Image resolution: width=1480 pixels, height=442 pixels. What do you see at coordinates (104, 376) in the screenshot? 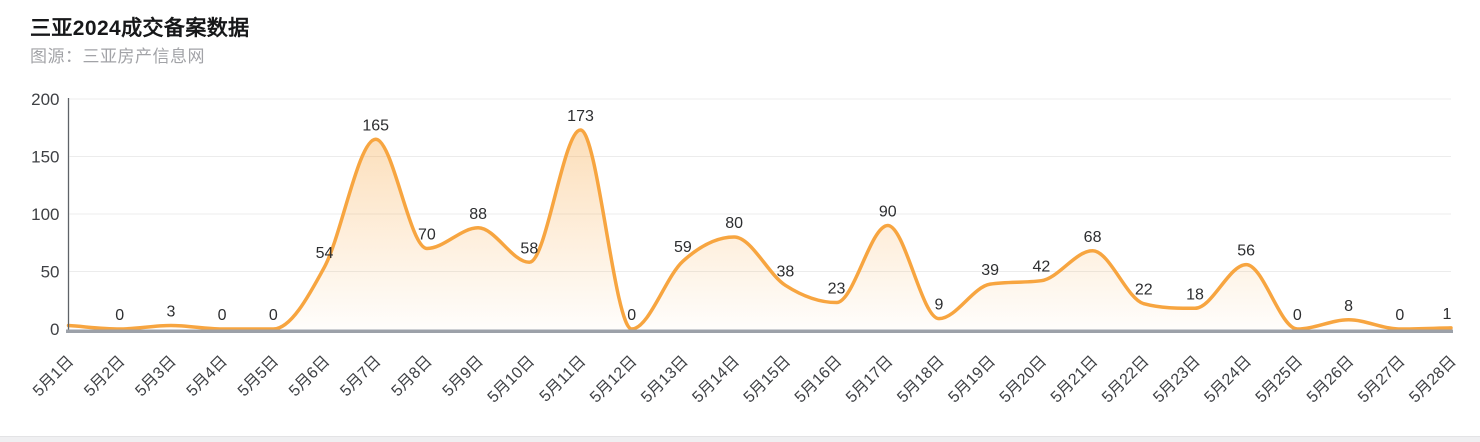
I see `x-axis-tick-label: 5月2日` at bounding box center [104, 376].